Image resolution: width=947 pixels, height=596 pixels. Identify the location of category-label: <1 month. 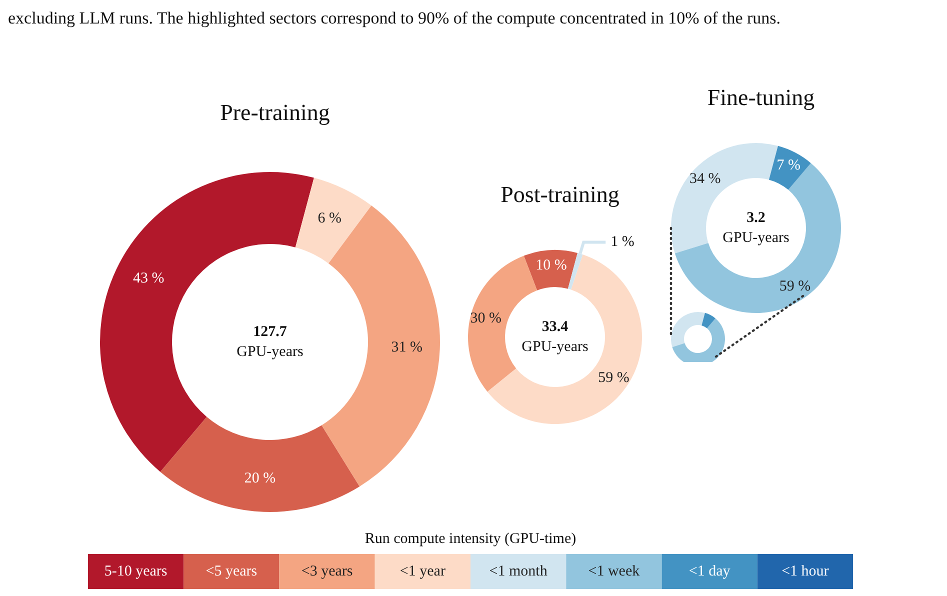
(518, 572).